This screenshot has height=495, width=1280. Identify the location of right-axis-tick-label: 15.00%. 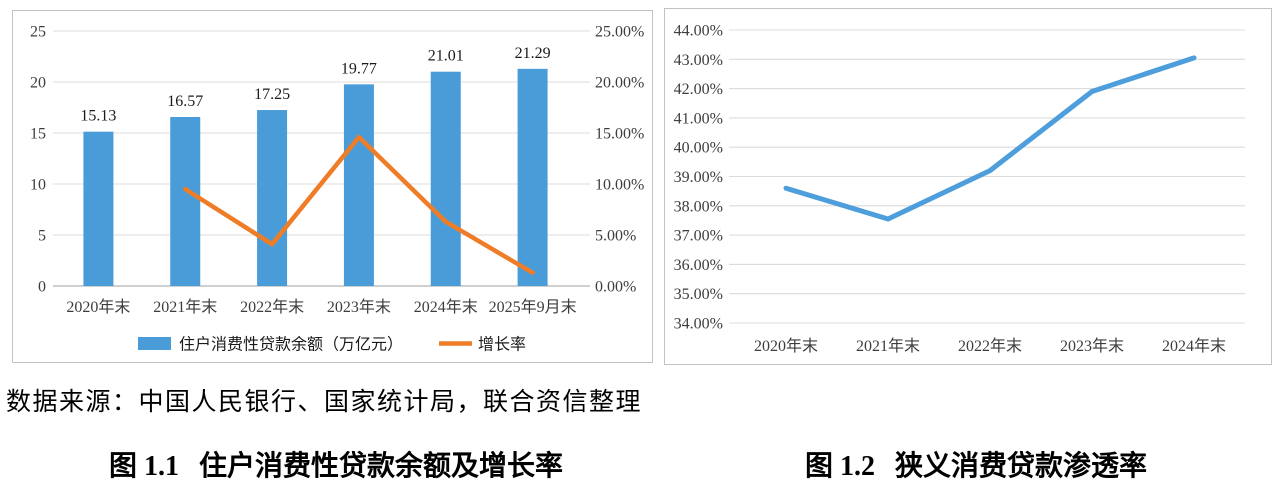
(619, 134).